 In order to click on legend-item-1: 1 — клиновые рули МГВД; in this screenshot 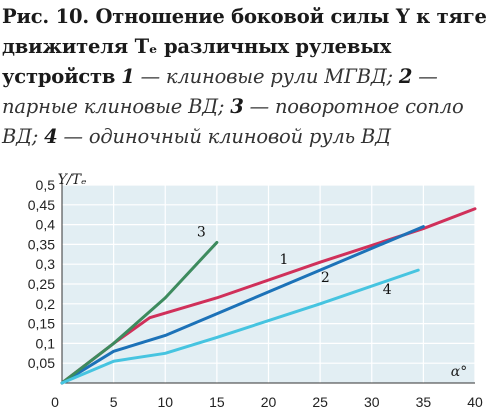, I will do `click(260, 76)`.